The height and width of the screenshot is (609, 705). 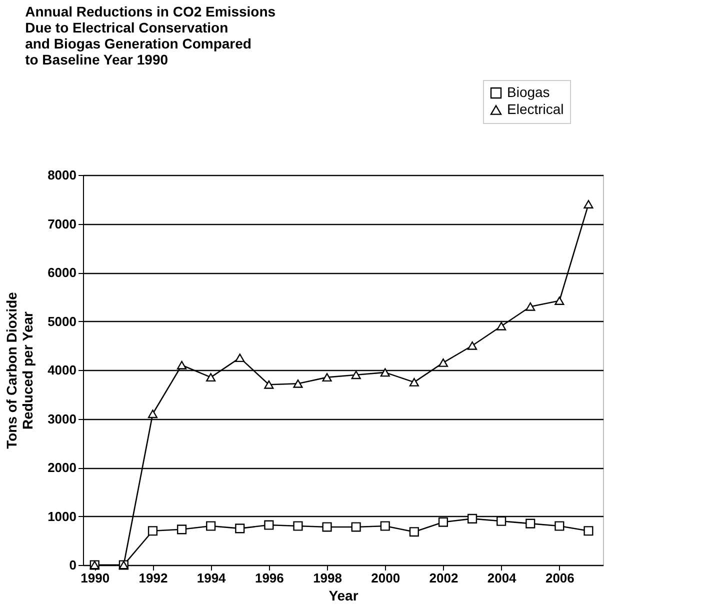 I want to click on y-tick-label: 5000, so click(x=62, y=321).